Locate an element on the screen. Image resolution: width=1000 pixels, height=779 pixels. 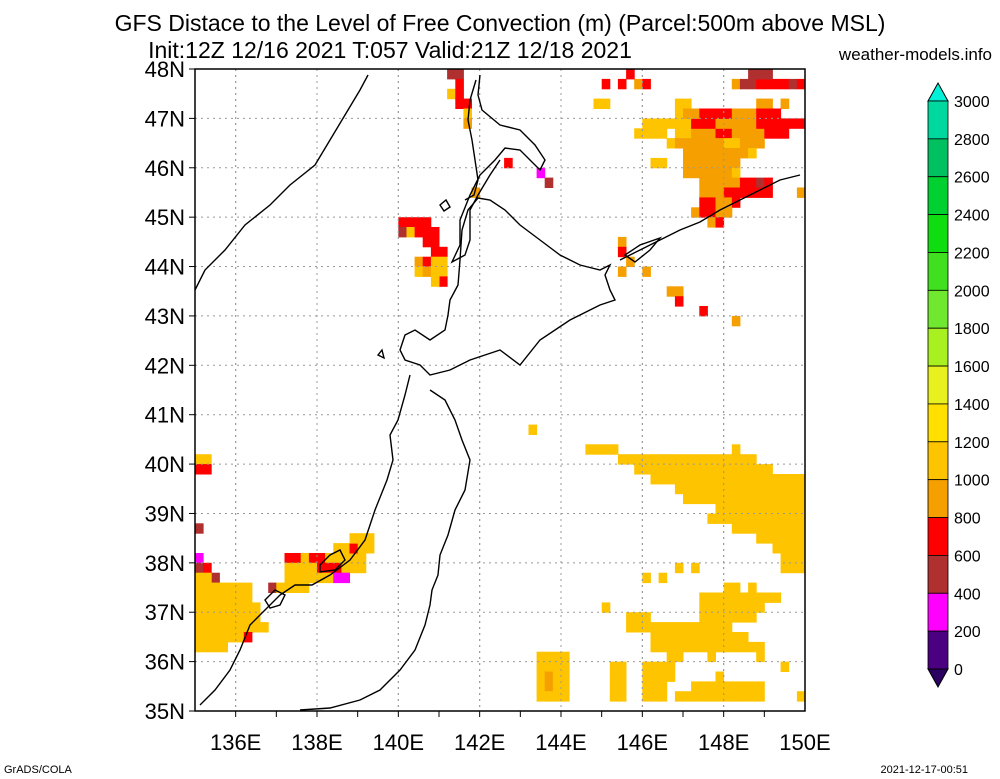
lat-tick-label: 41N is located at coordinates (165, 415).